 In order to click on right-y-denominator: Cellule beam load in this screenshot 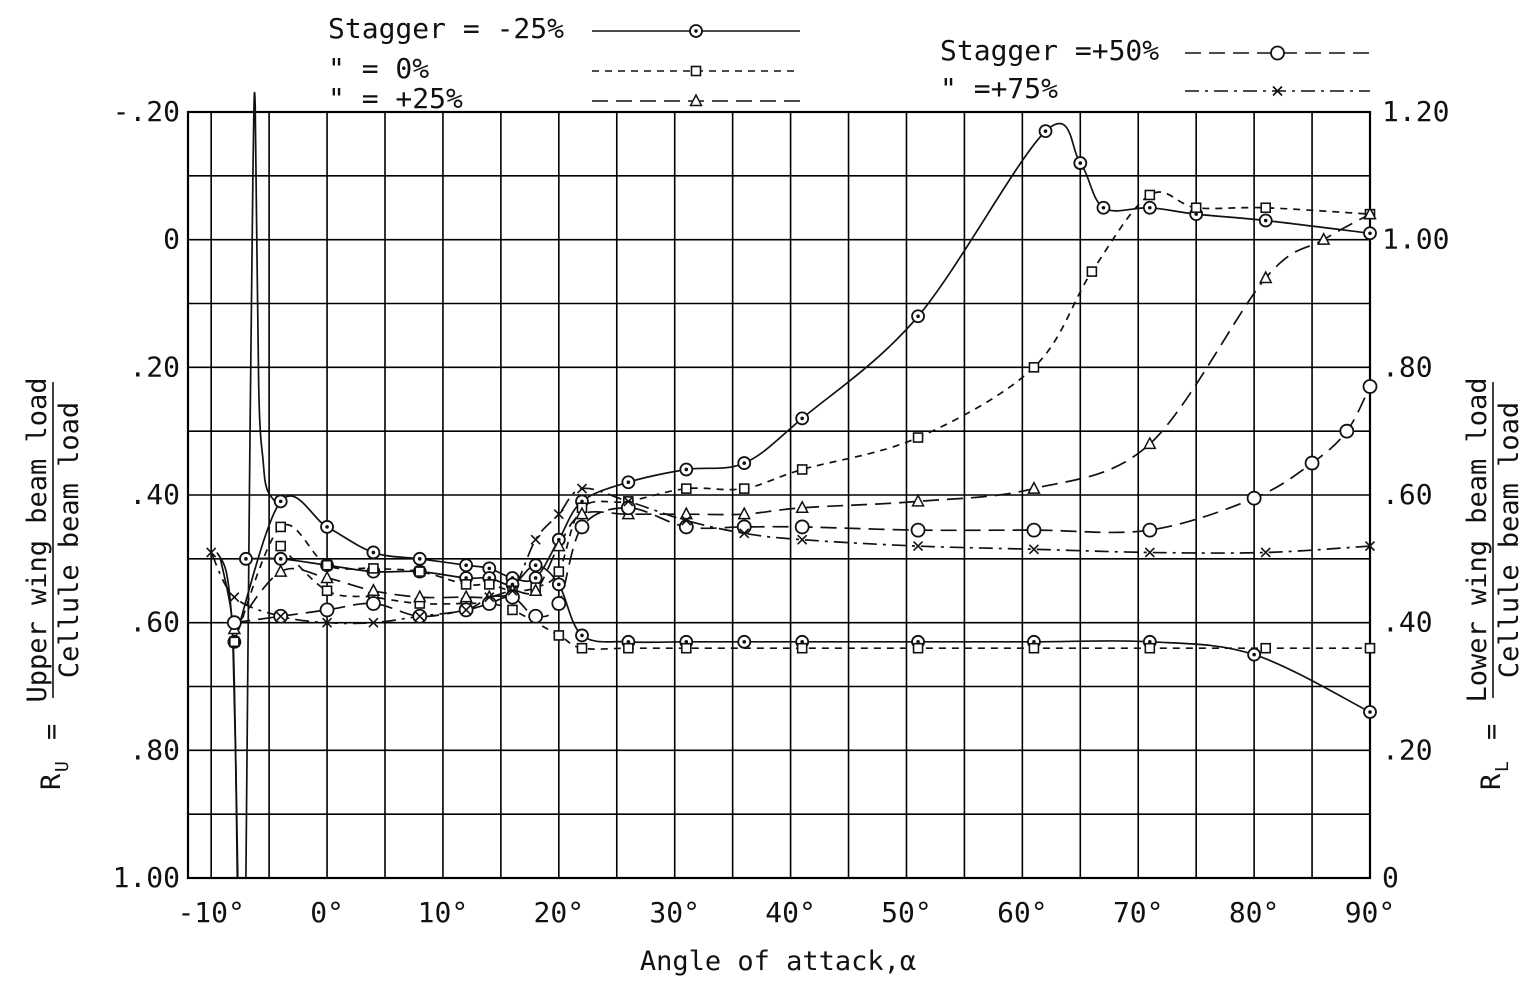, I will do `click(1509, 540)`.